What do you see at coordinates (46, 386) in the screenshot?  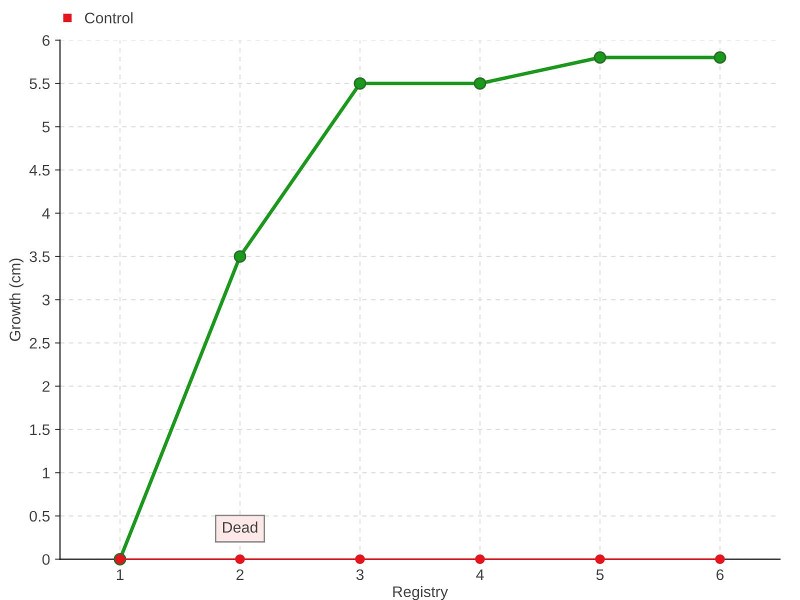 I see `y-tick-label: 2` at bounding box center [46, 386].